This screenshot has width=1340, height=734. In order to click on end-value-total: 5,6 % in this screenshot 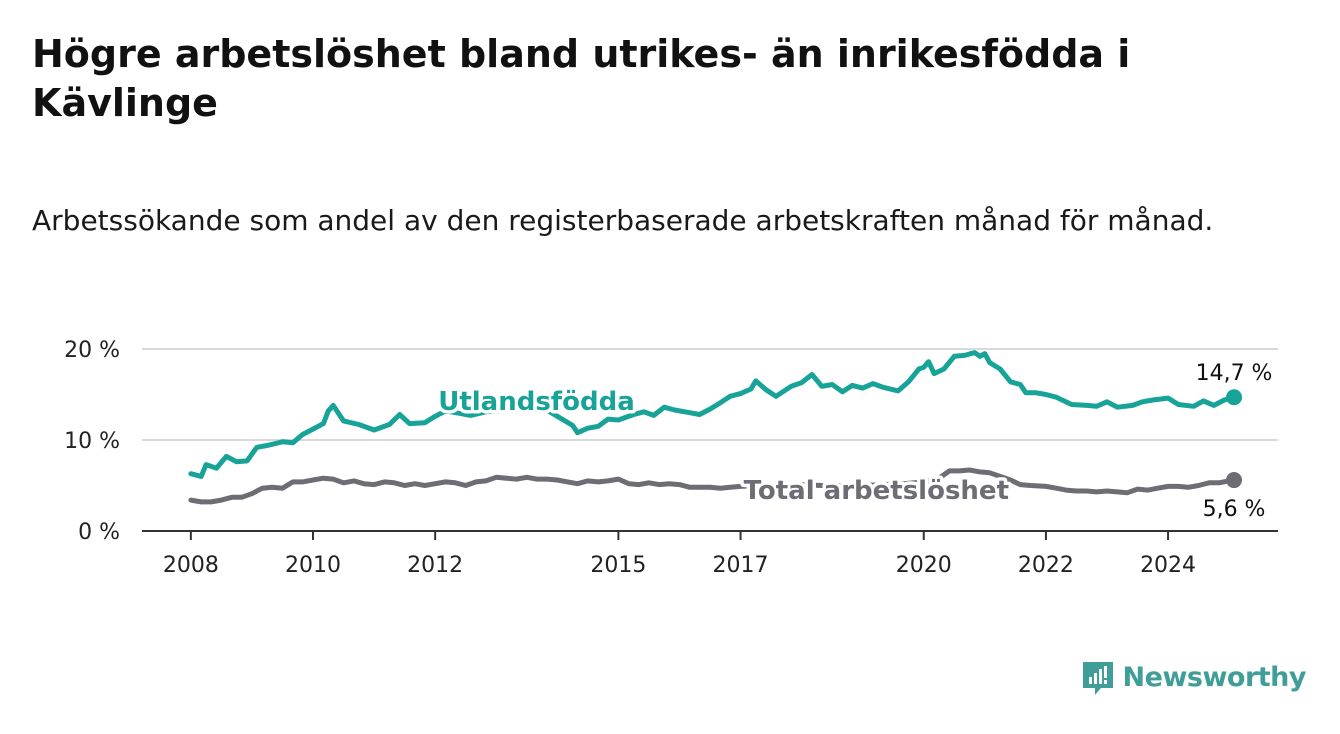, I will do `click(1234, 509)`.